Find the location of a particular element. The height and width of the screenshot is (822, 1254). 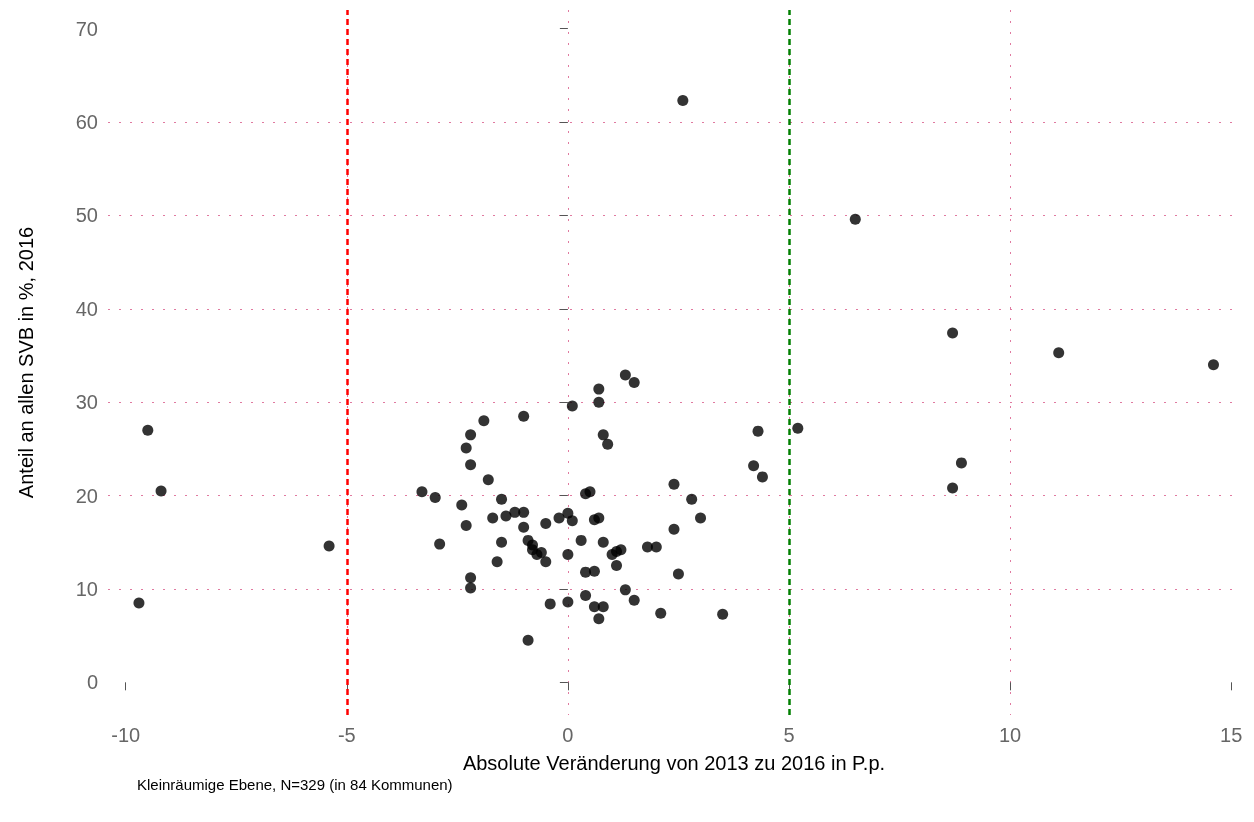

x-tick-label: -10 is located at coordinates (126, 735).